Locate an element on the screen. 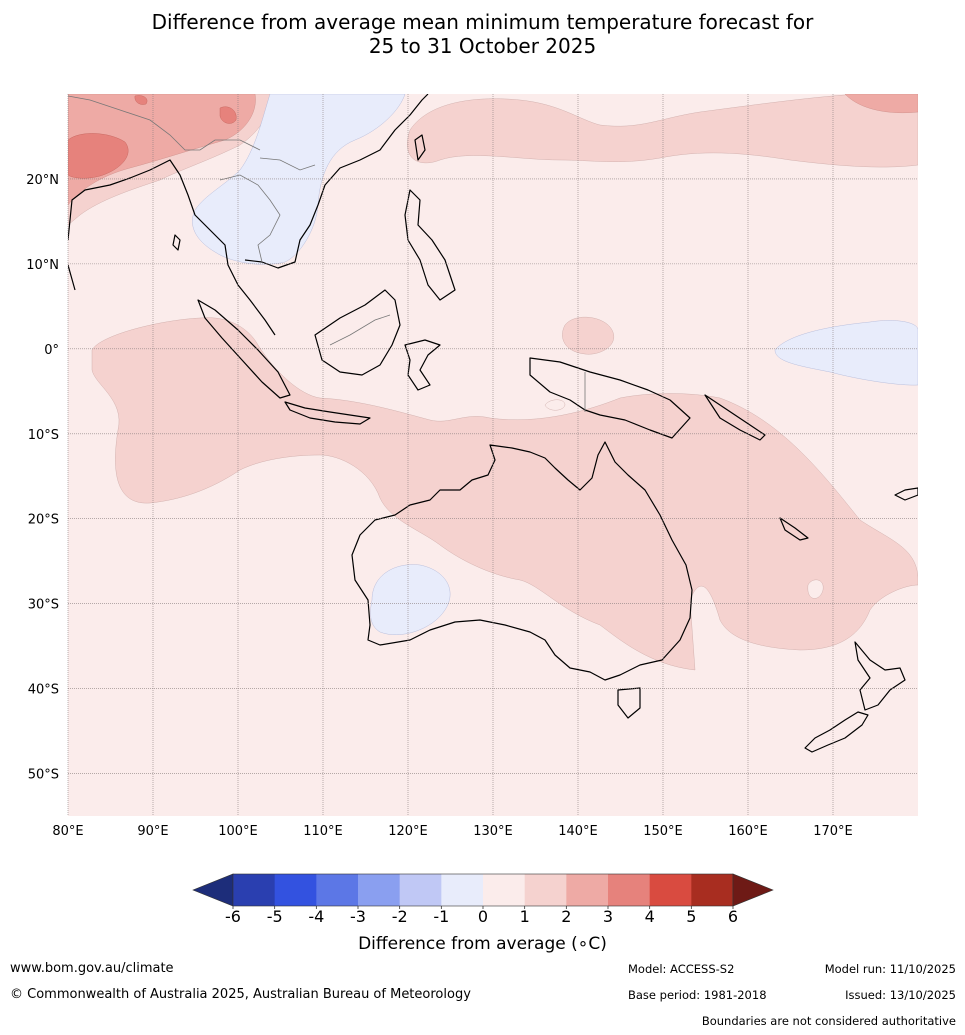  coastline-sumatra is located at coordinates (244, 349).